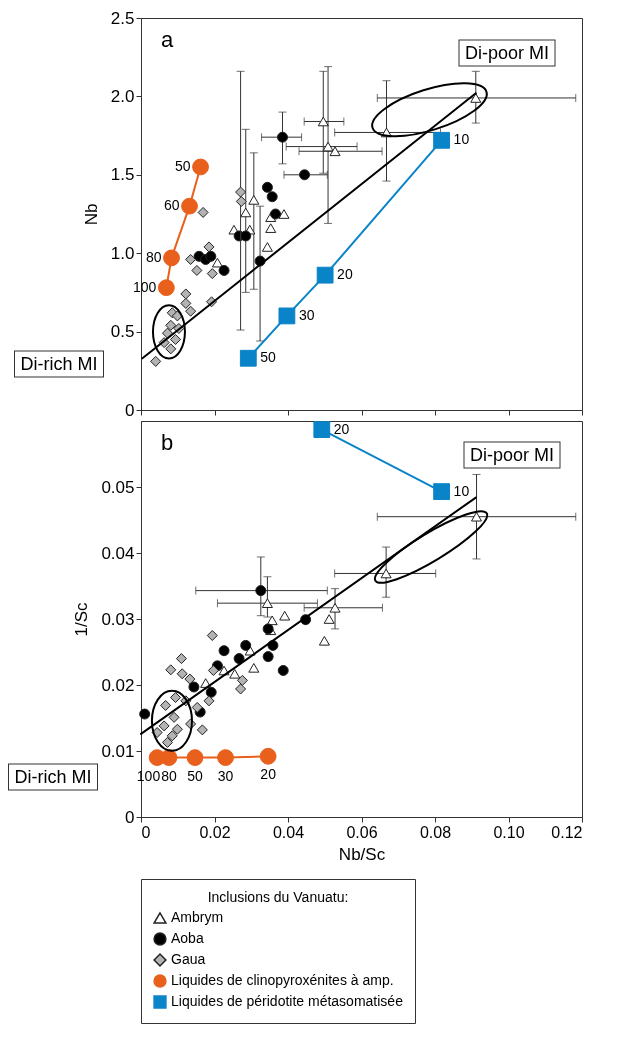 This screenshot has width=621, height=1039. What do you see at coordinates (146, 832) in the screenshot?
I see `x-tick-label: 0` at bounding box center [146, 832].